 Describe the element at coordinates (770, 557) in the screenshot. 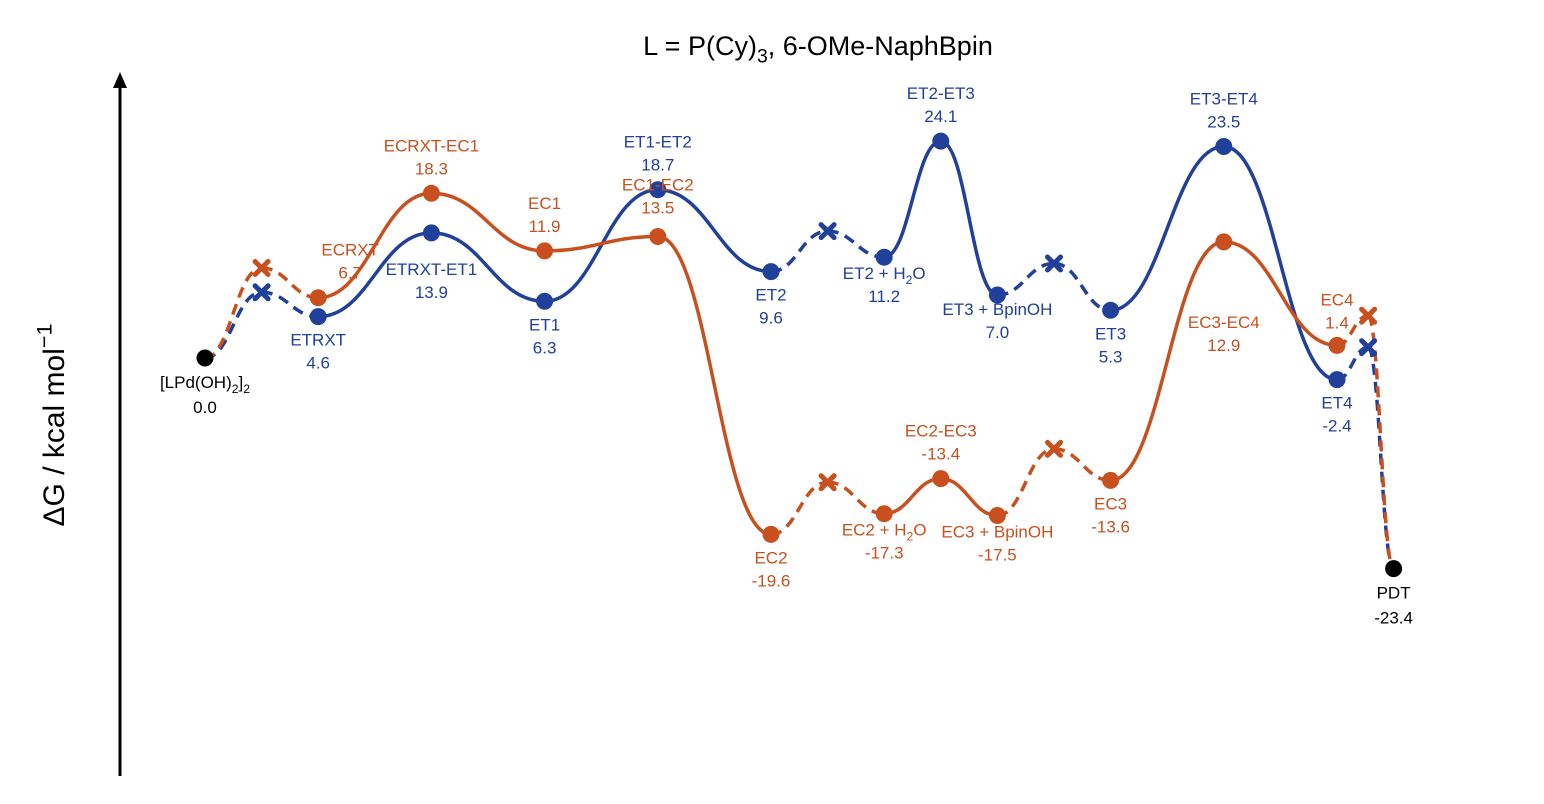

I see `label-ec2: EC2` at that location.